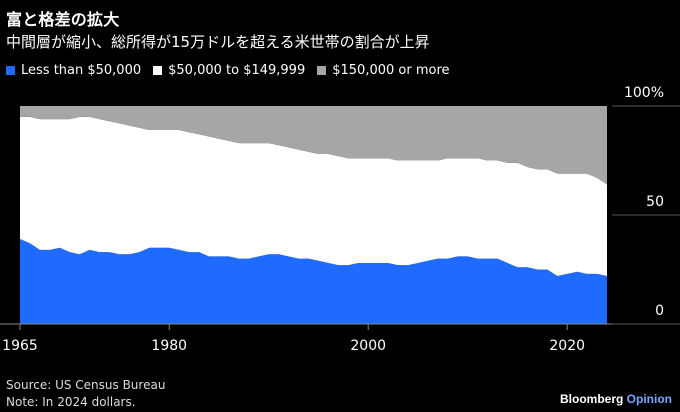 The width and height of the screenshot is (680, 412). Describe the element at coordinates (322, 70) in the screenshot. I see `legend-swatch-high` at that location.